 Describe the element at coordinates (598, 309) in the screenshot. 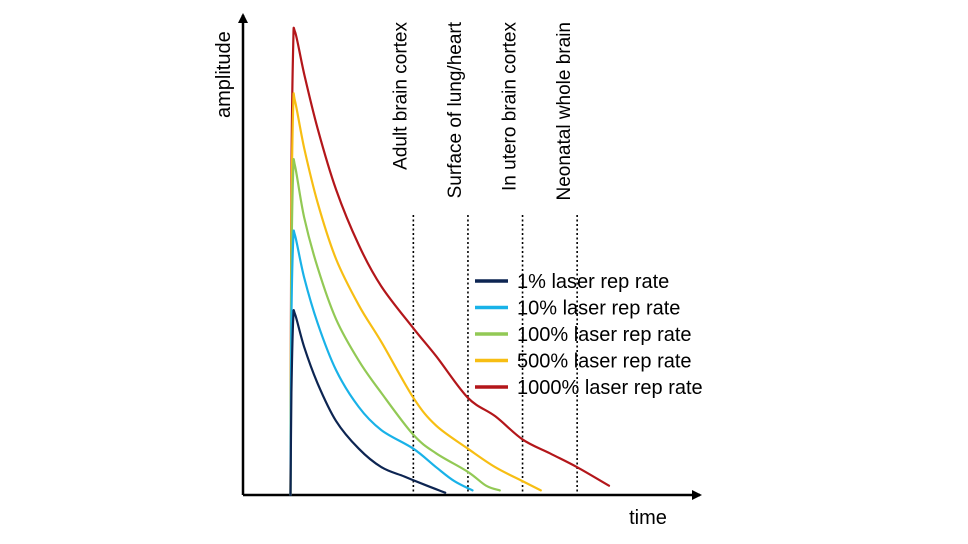

I see `legend-label-10-laser-rep-rate: 10% laser rep rate` at that location.